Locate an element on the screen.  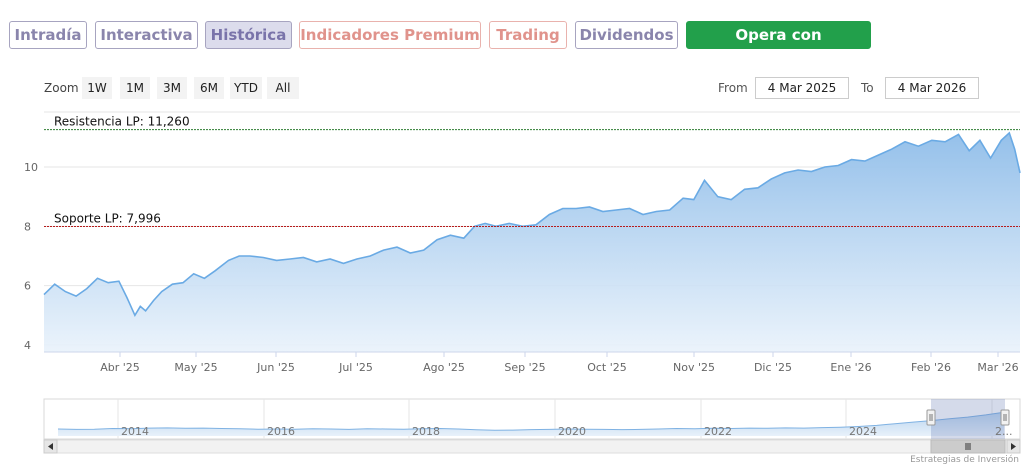
to-date-input: 4 Mar 2026 is located at coordinates (932, 88).